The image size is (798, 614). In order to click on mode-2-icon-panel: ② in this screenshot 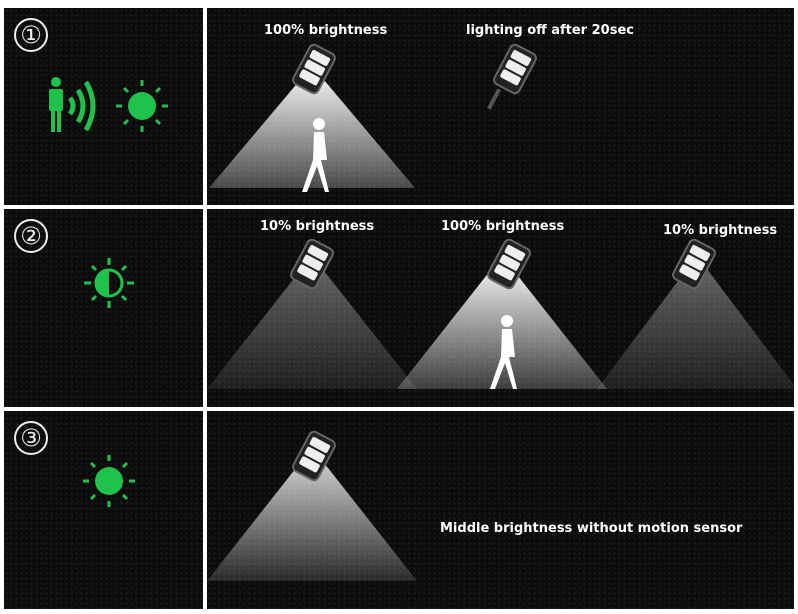, I will do `click(103, 308)`.